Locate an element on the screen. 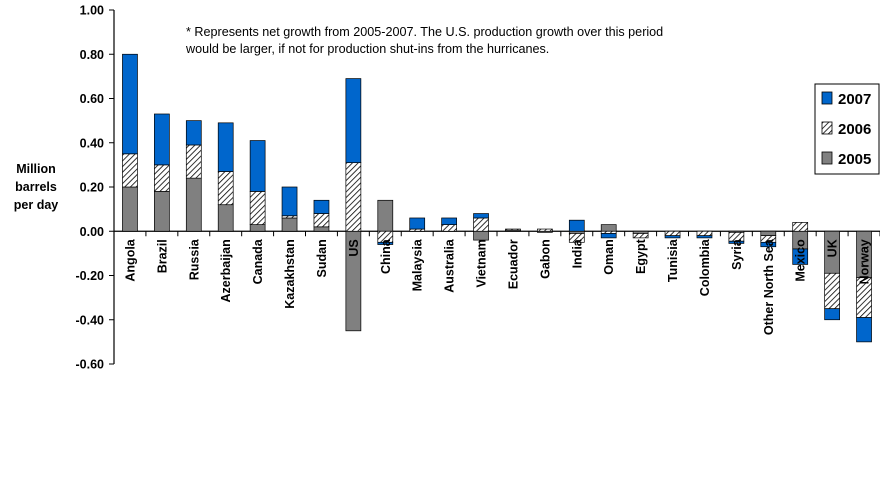  x-tick-label: Canada is located at coordinates (258, 261).